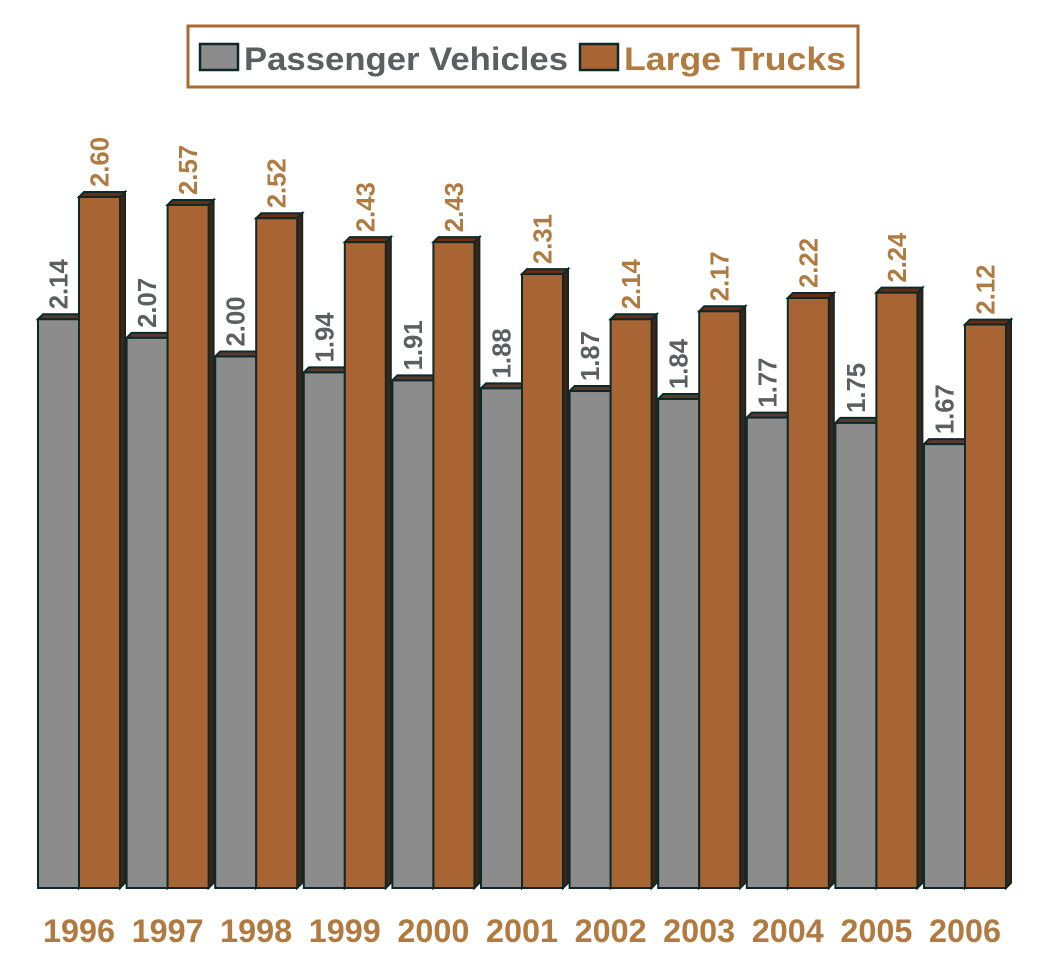 The width and height of the screenshot is (1040, 961). I want to click on bar-large-trucks-2006: 2.12, so click(988, 578).